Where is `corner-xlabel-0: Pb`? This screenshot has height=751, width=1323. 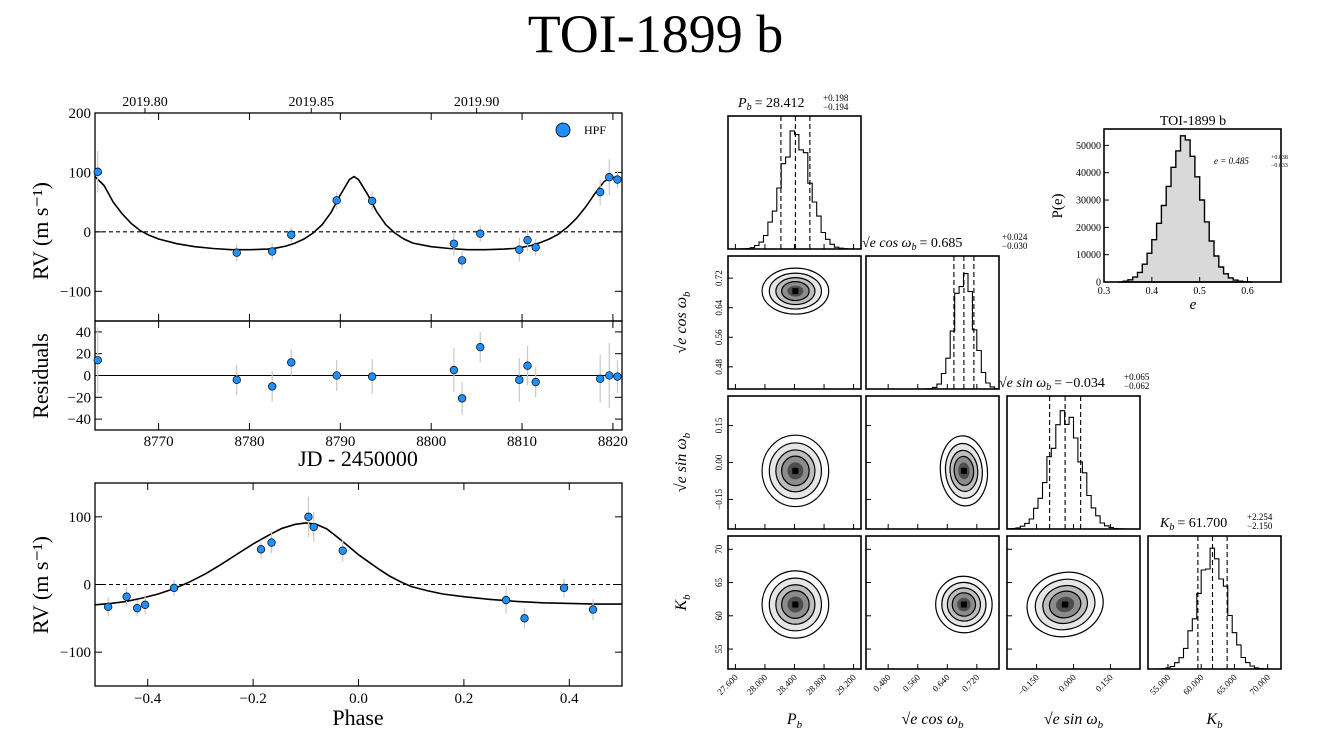
corner-xlabel-0: Pb is located at coordinates (794, 721).